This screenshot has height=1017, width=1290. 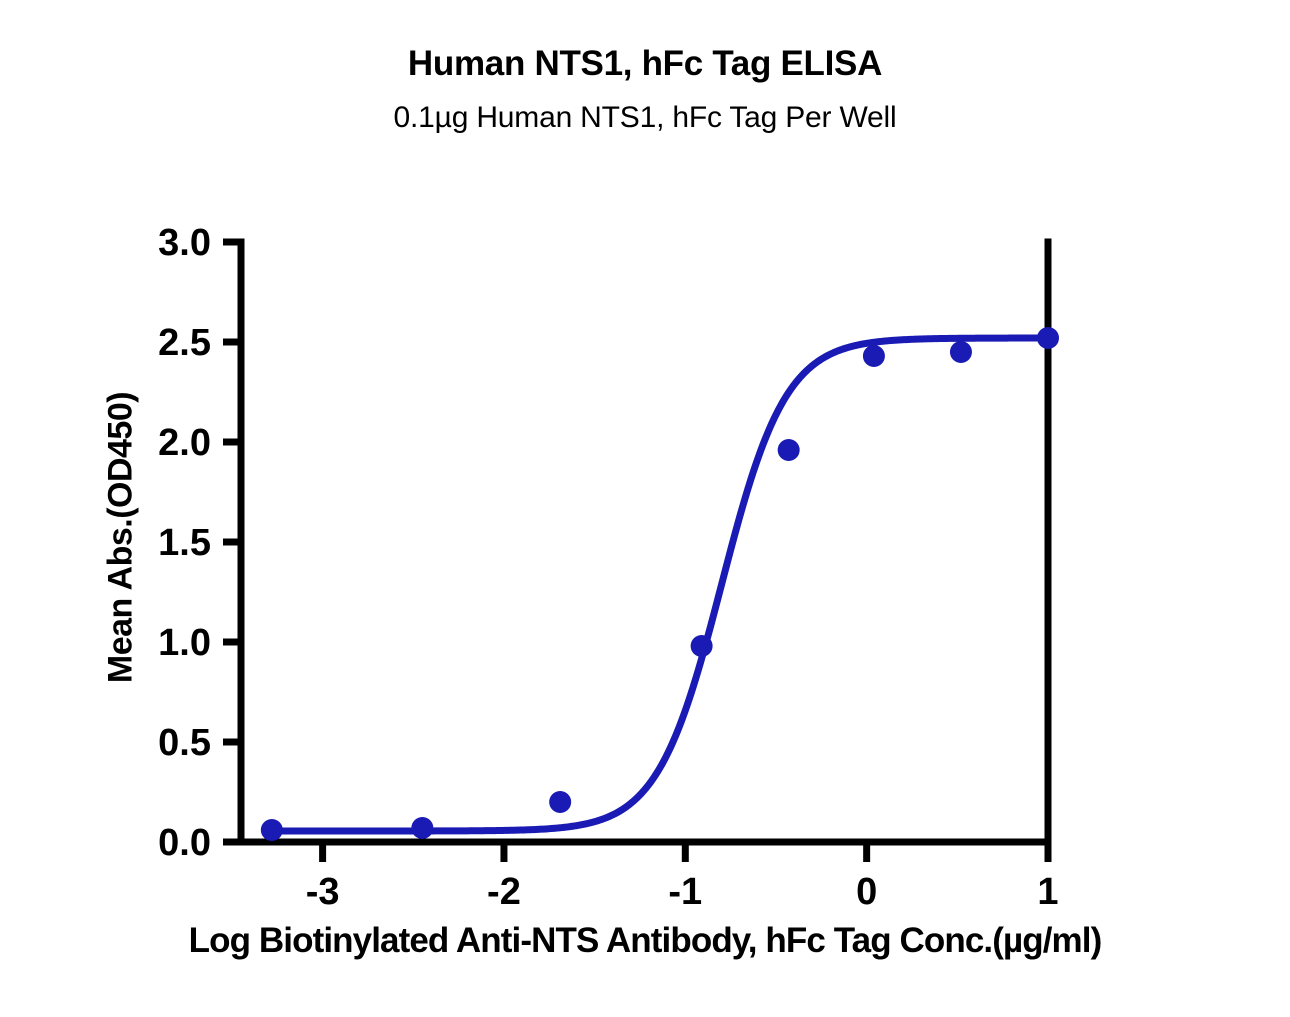 I want to click on x-tick-labels: -3 -2 -1 0 1, so click(x=682, y=892).